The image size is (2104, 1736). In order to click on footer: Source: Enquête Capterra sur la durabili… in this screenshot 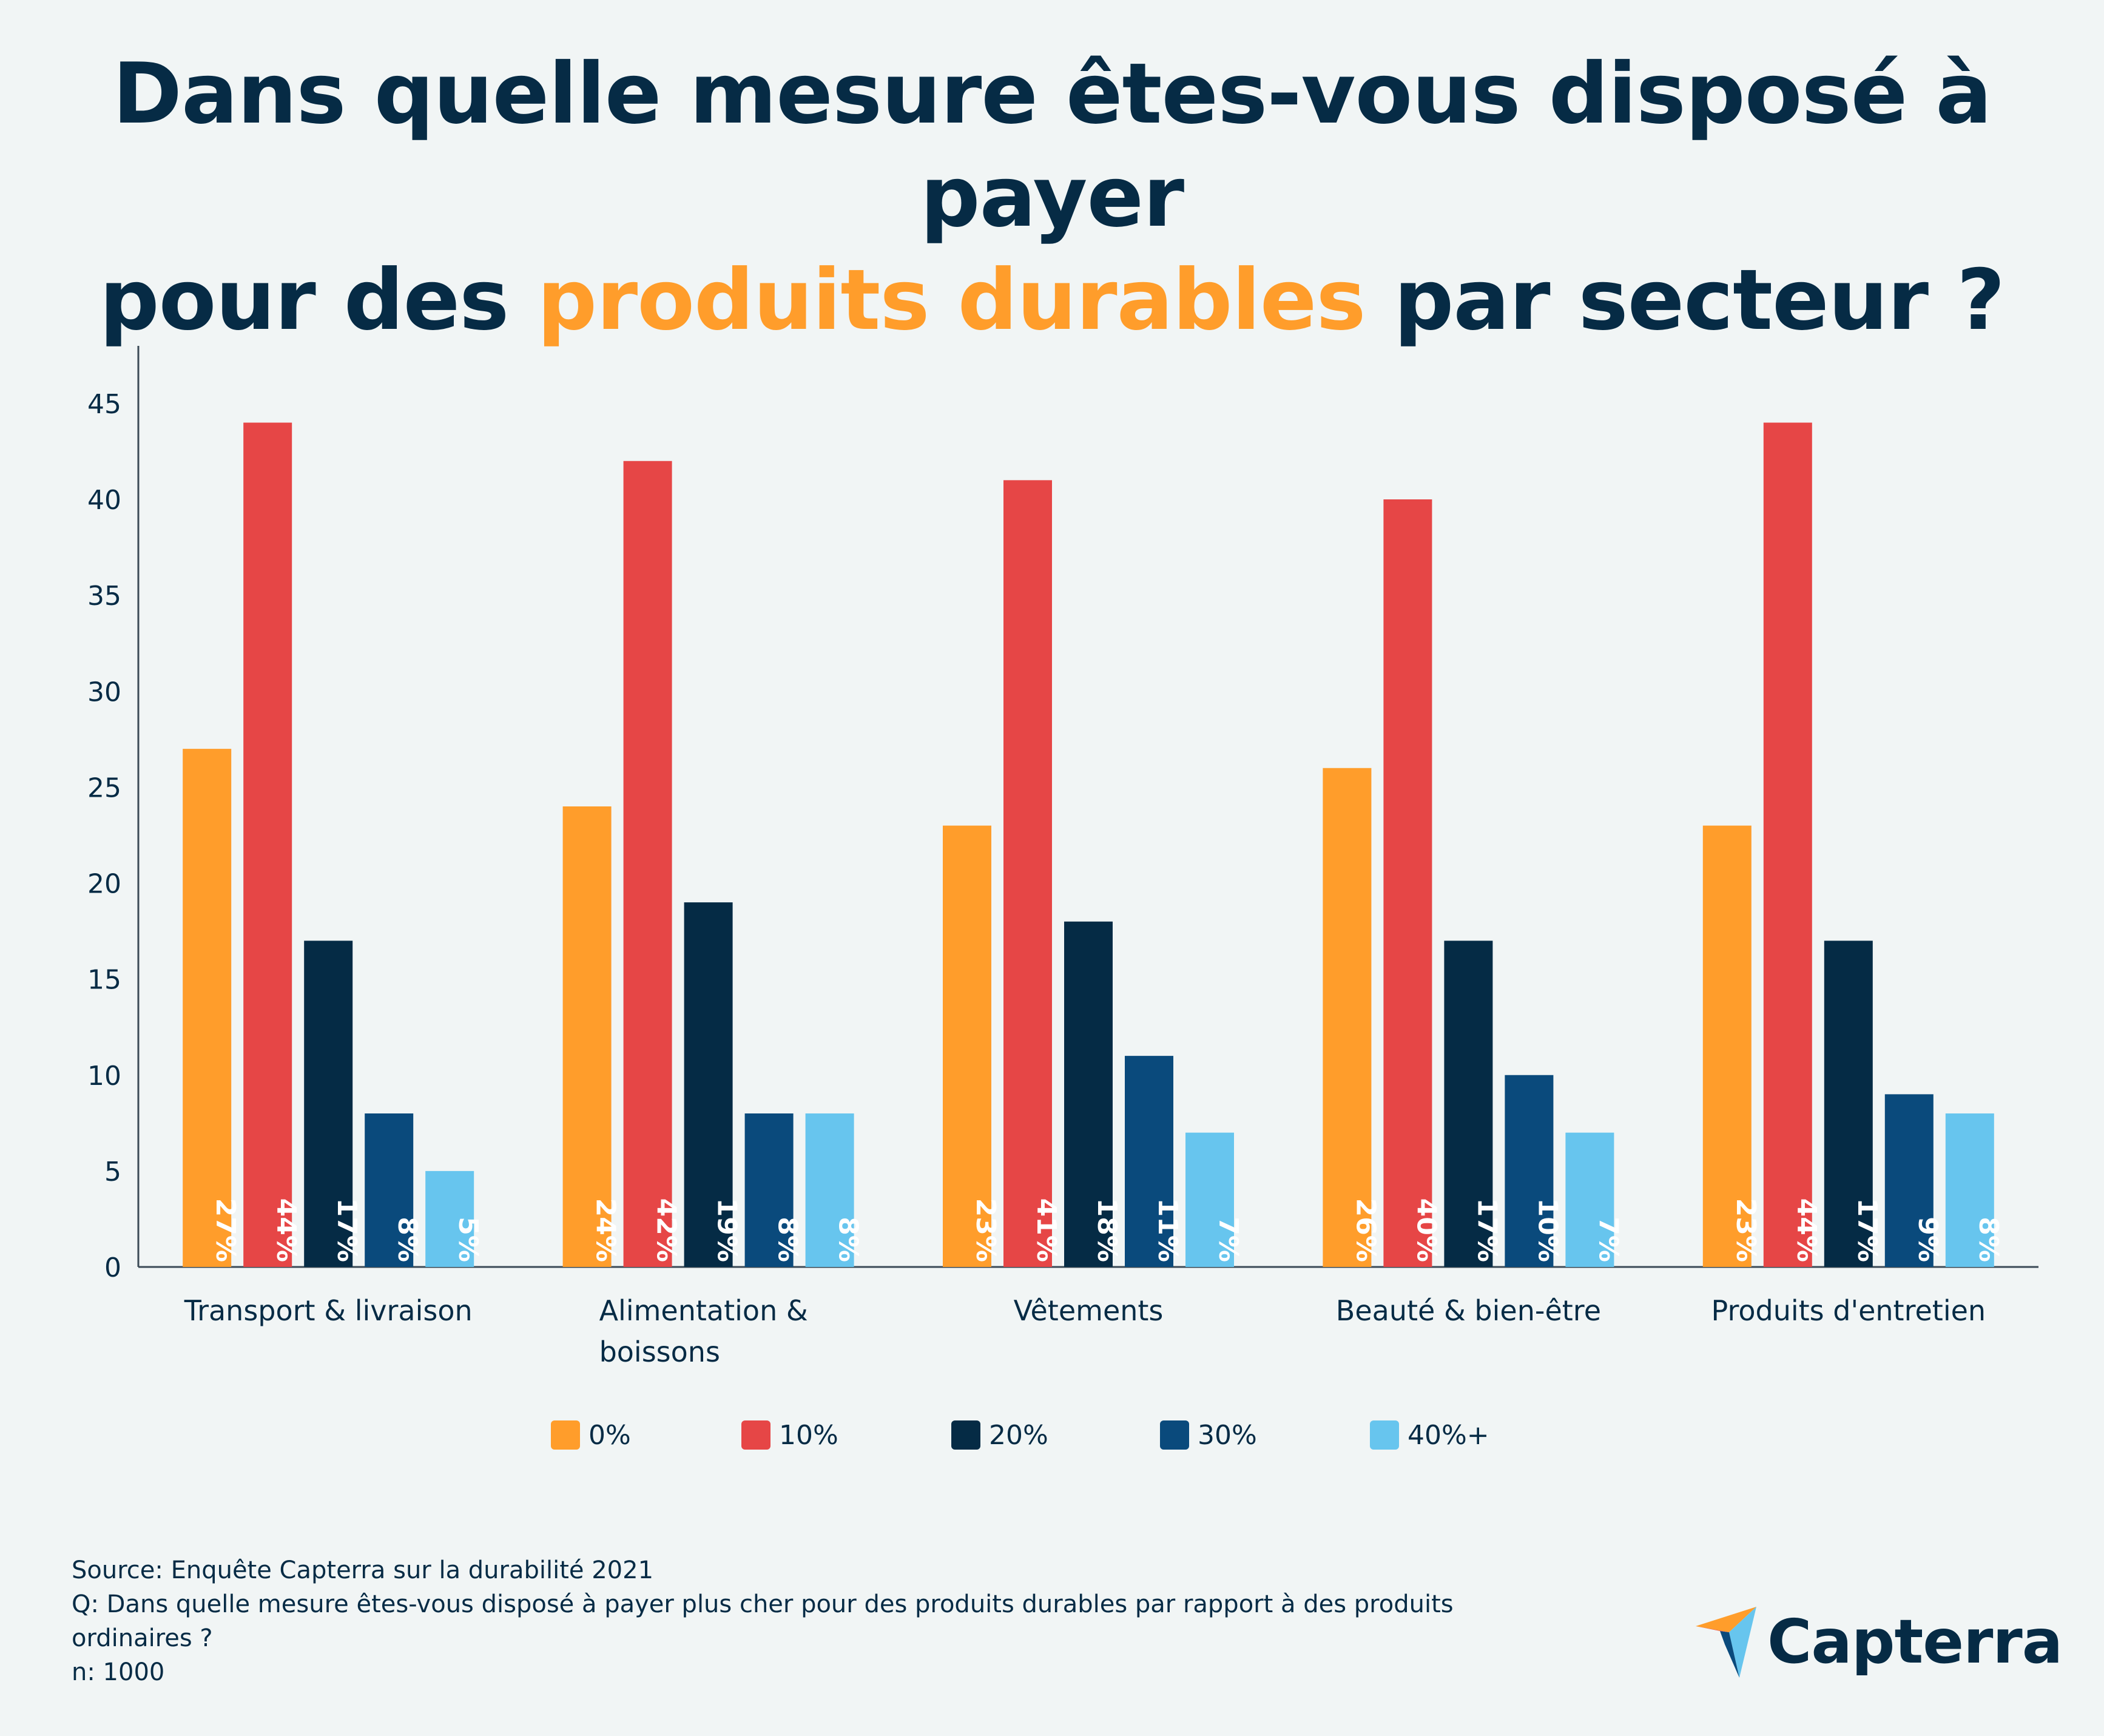, I will do `click(860, 1621)`.